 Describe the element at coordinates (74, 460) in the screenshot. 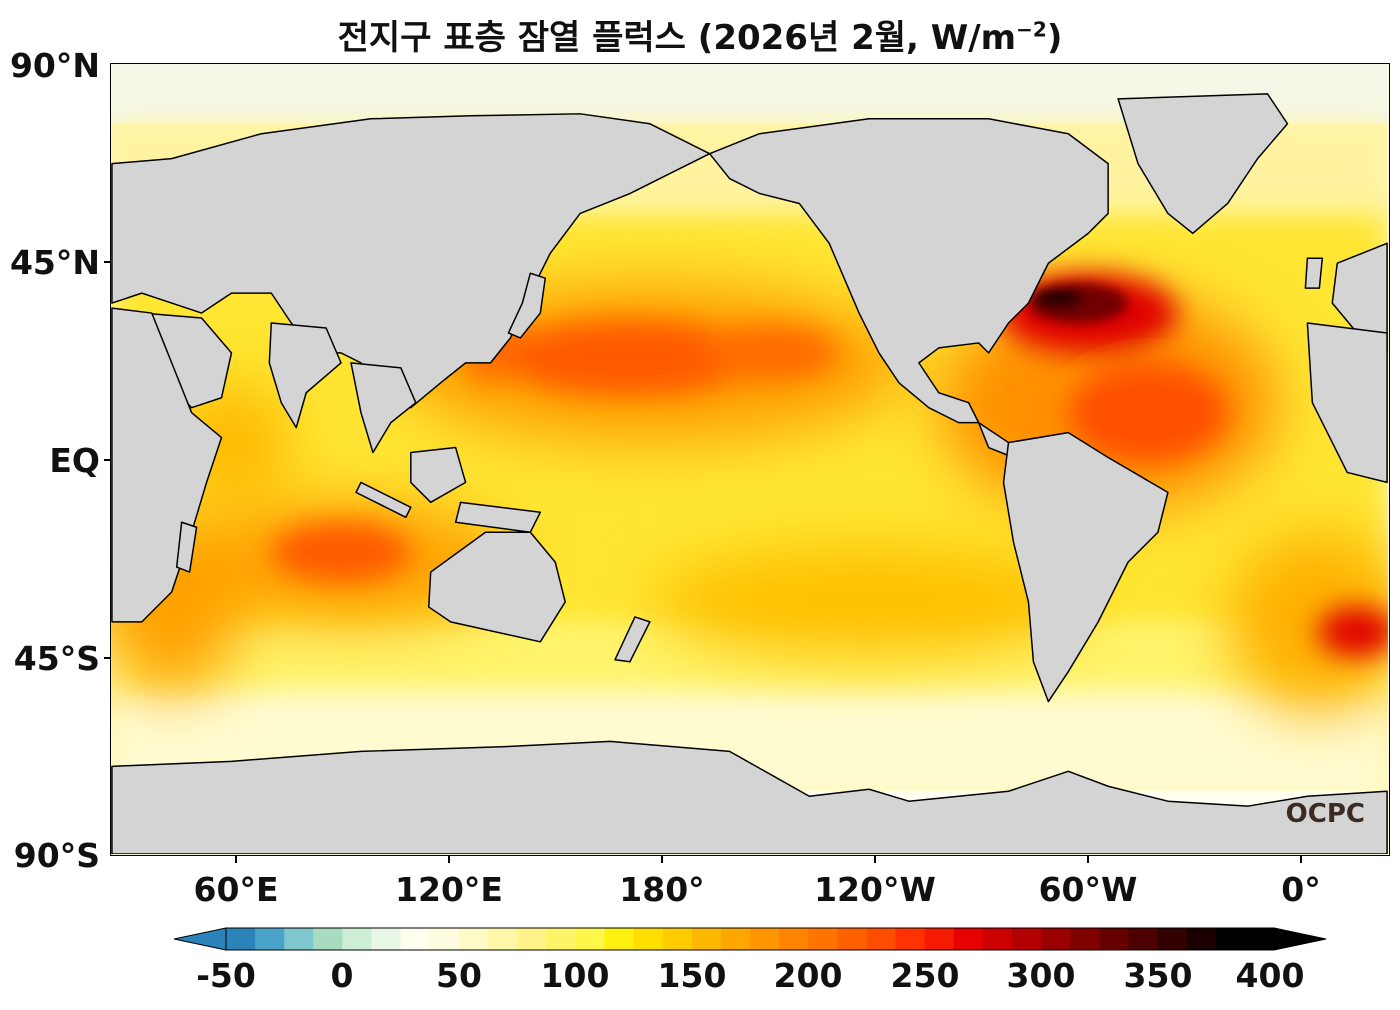

I see `lat-label-eq: EQ` at that location.